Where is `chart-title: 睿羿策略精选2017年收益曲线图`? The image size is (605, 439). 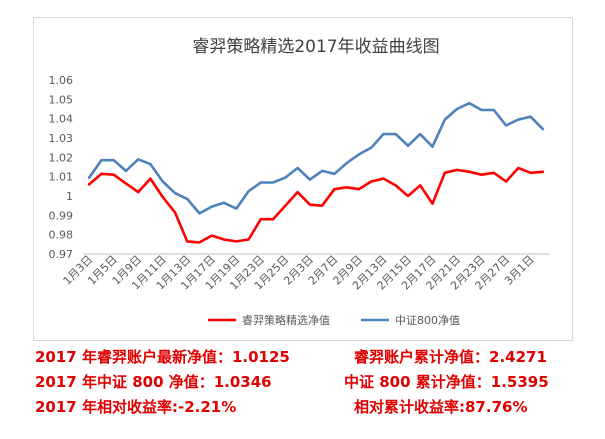
chart-title: 睿羿策略精选2017年收益曲线图 is located at coordinates (315, 47).